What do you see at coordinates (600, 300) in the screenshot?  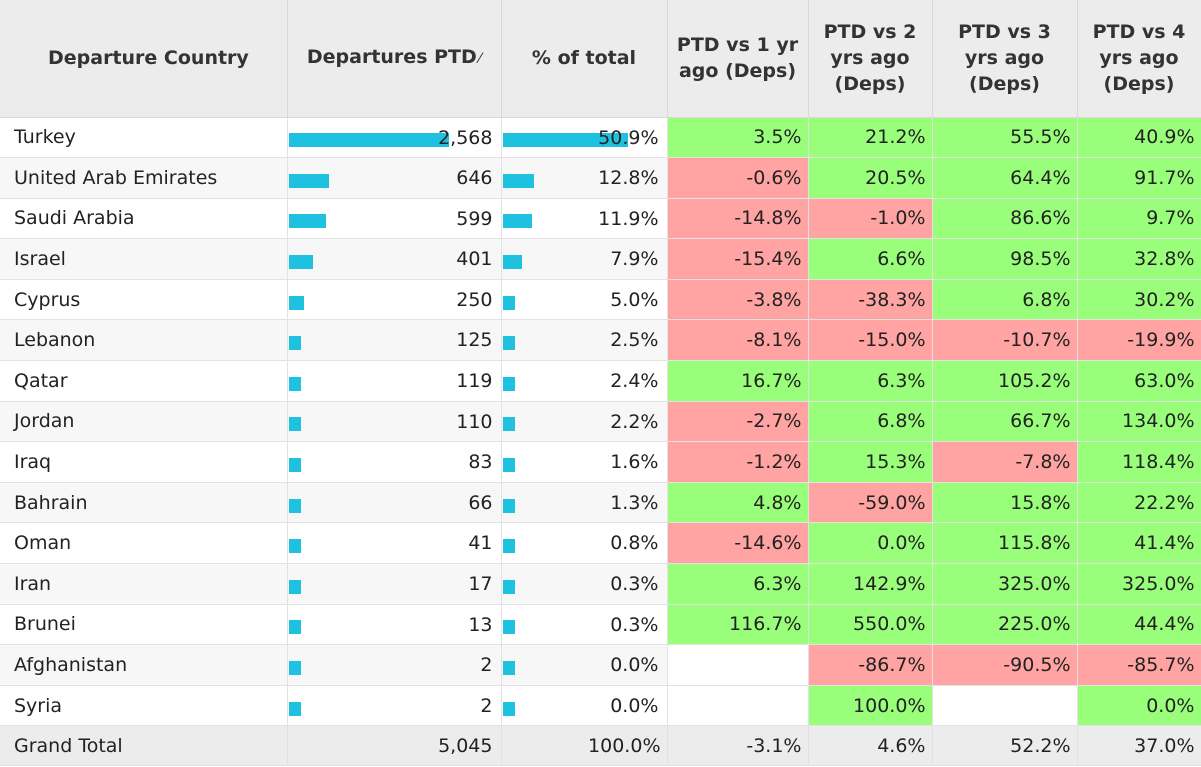 I see `table-row: Cyprus 250 5.0% -3.8% -38.3% 6.8% 30.2%` at bounding box center [600, 300].